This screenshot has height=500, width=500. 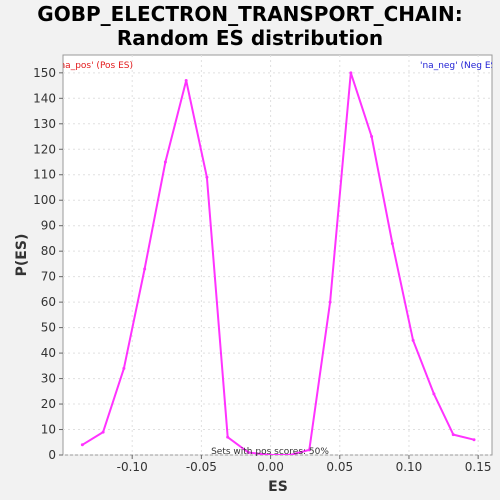 I want to click on y-tick-label: 80, so click(x=48, y=251).